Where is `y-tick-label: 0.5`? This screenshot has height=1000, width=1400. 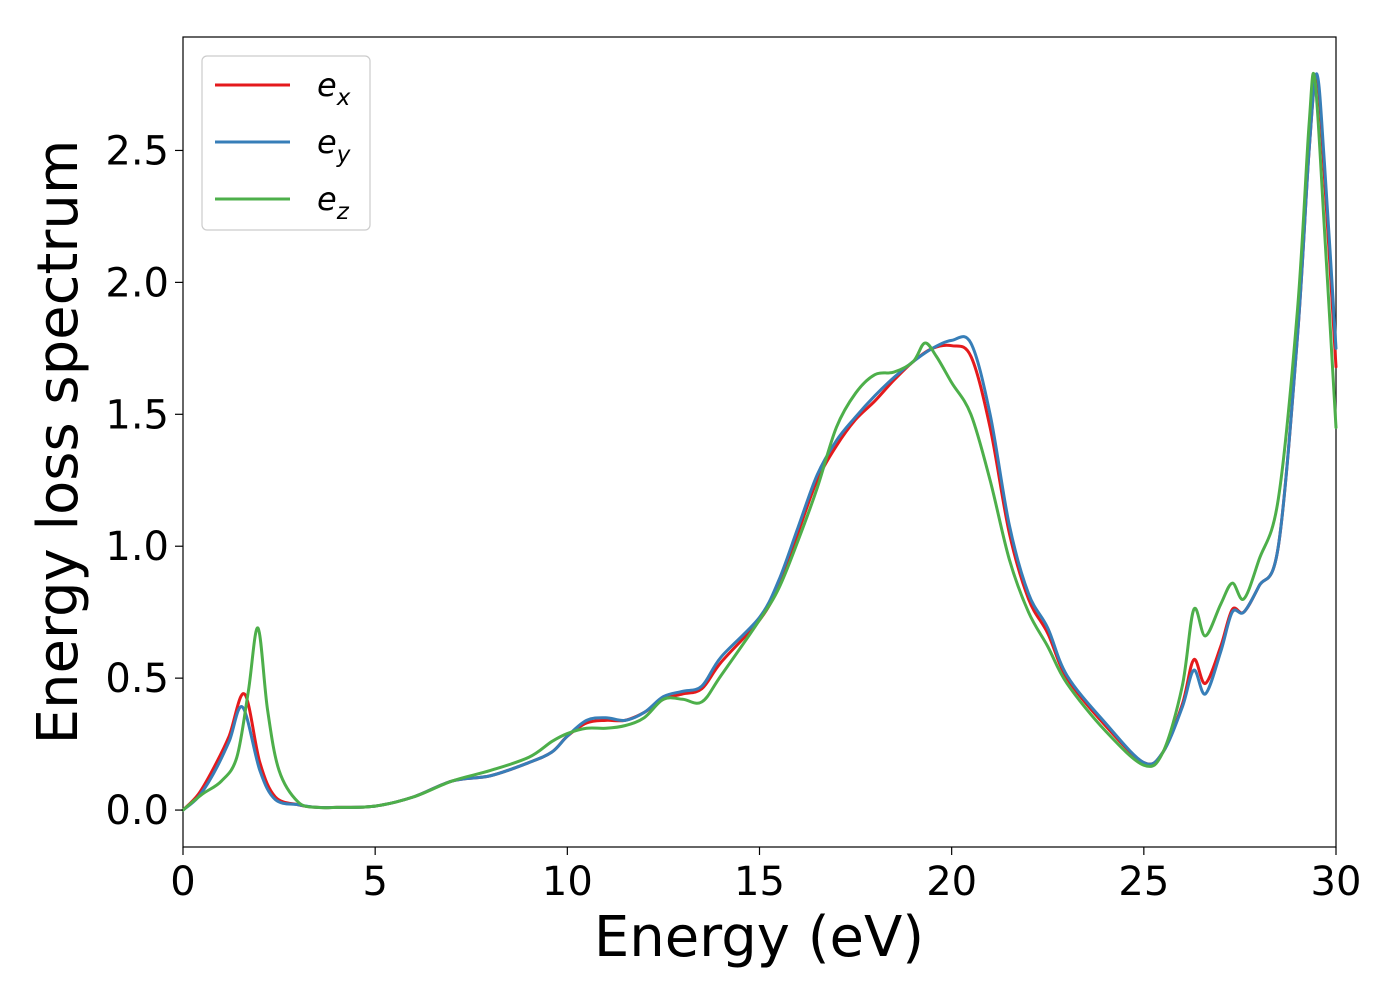 y-tick-label: 0.5 is located at coordinates (137, 679).